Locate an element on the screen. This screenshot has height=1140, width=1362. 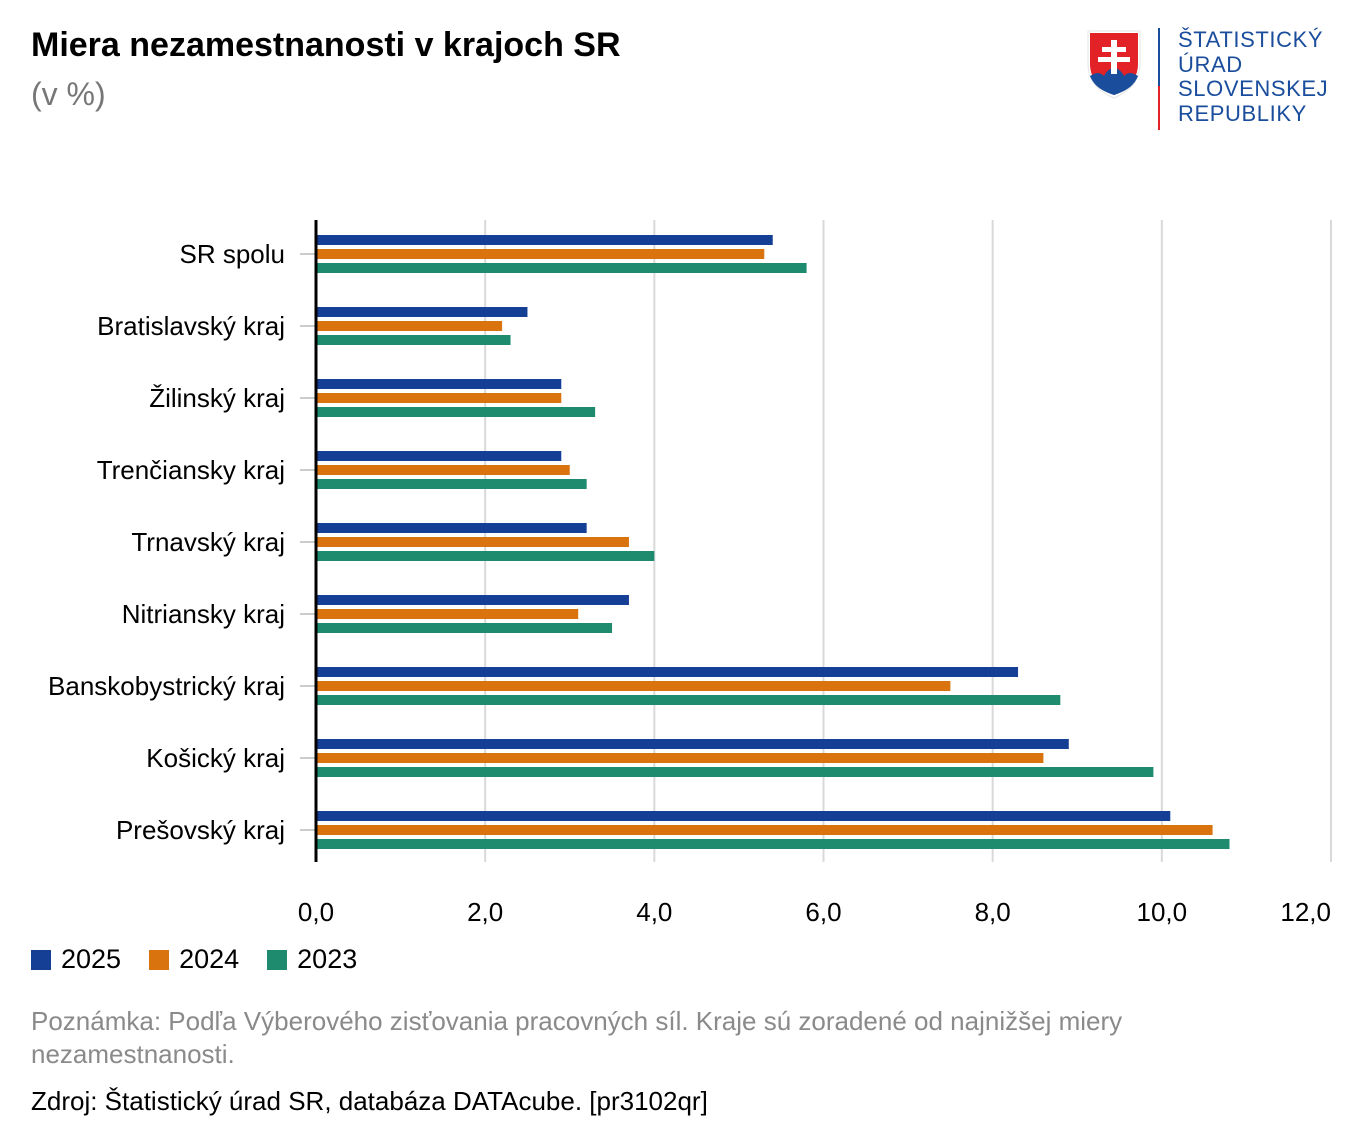
category-label: Prešovský kraj is located at coordinates (200, 830).